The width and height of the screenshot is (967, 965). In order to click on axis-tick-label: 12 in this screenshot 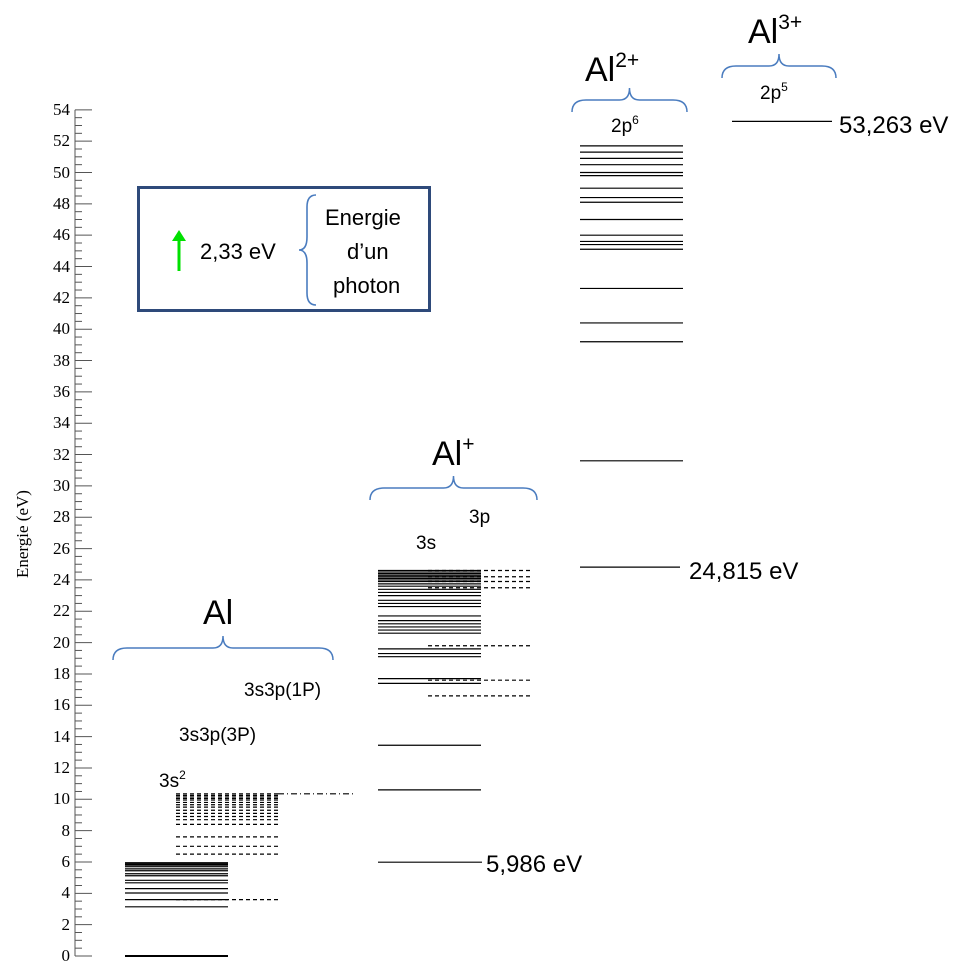, I will do `click(61, 767)`.